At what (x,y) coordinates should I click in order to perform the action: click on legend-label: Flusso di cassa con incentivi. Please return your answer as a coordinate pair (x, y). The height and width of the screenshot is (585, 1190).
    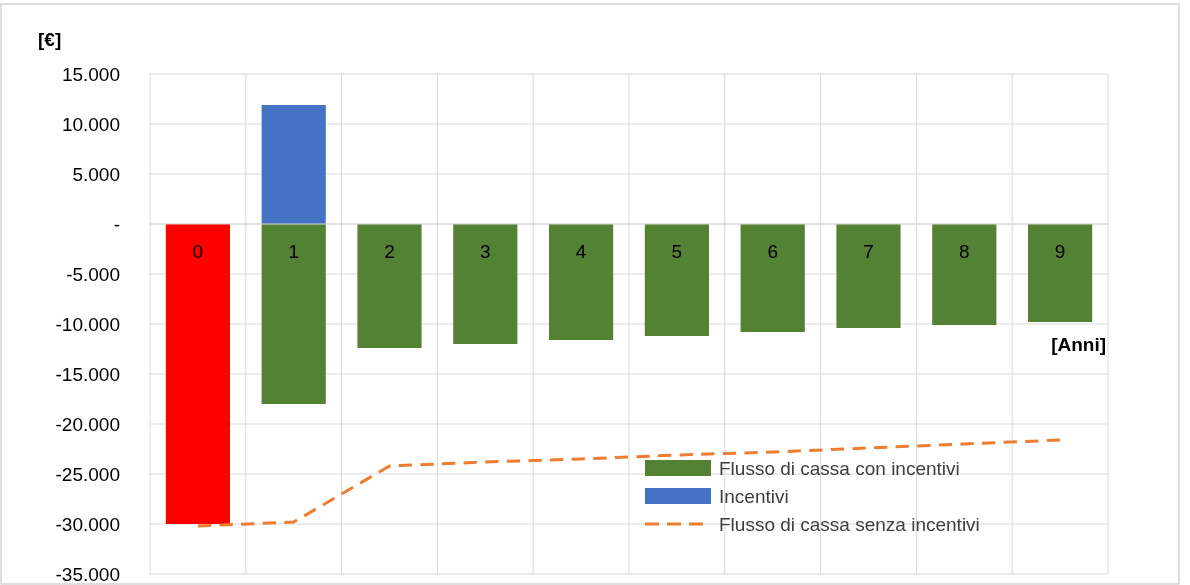
    Looking at the image, I should click on (839, 468).